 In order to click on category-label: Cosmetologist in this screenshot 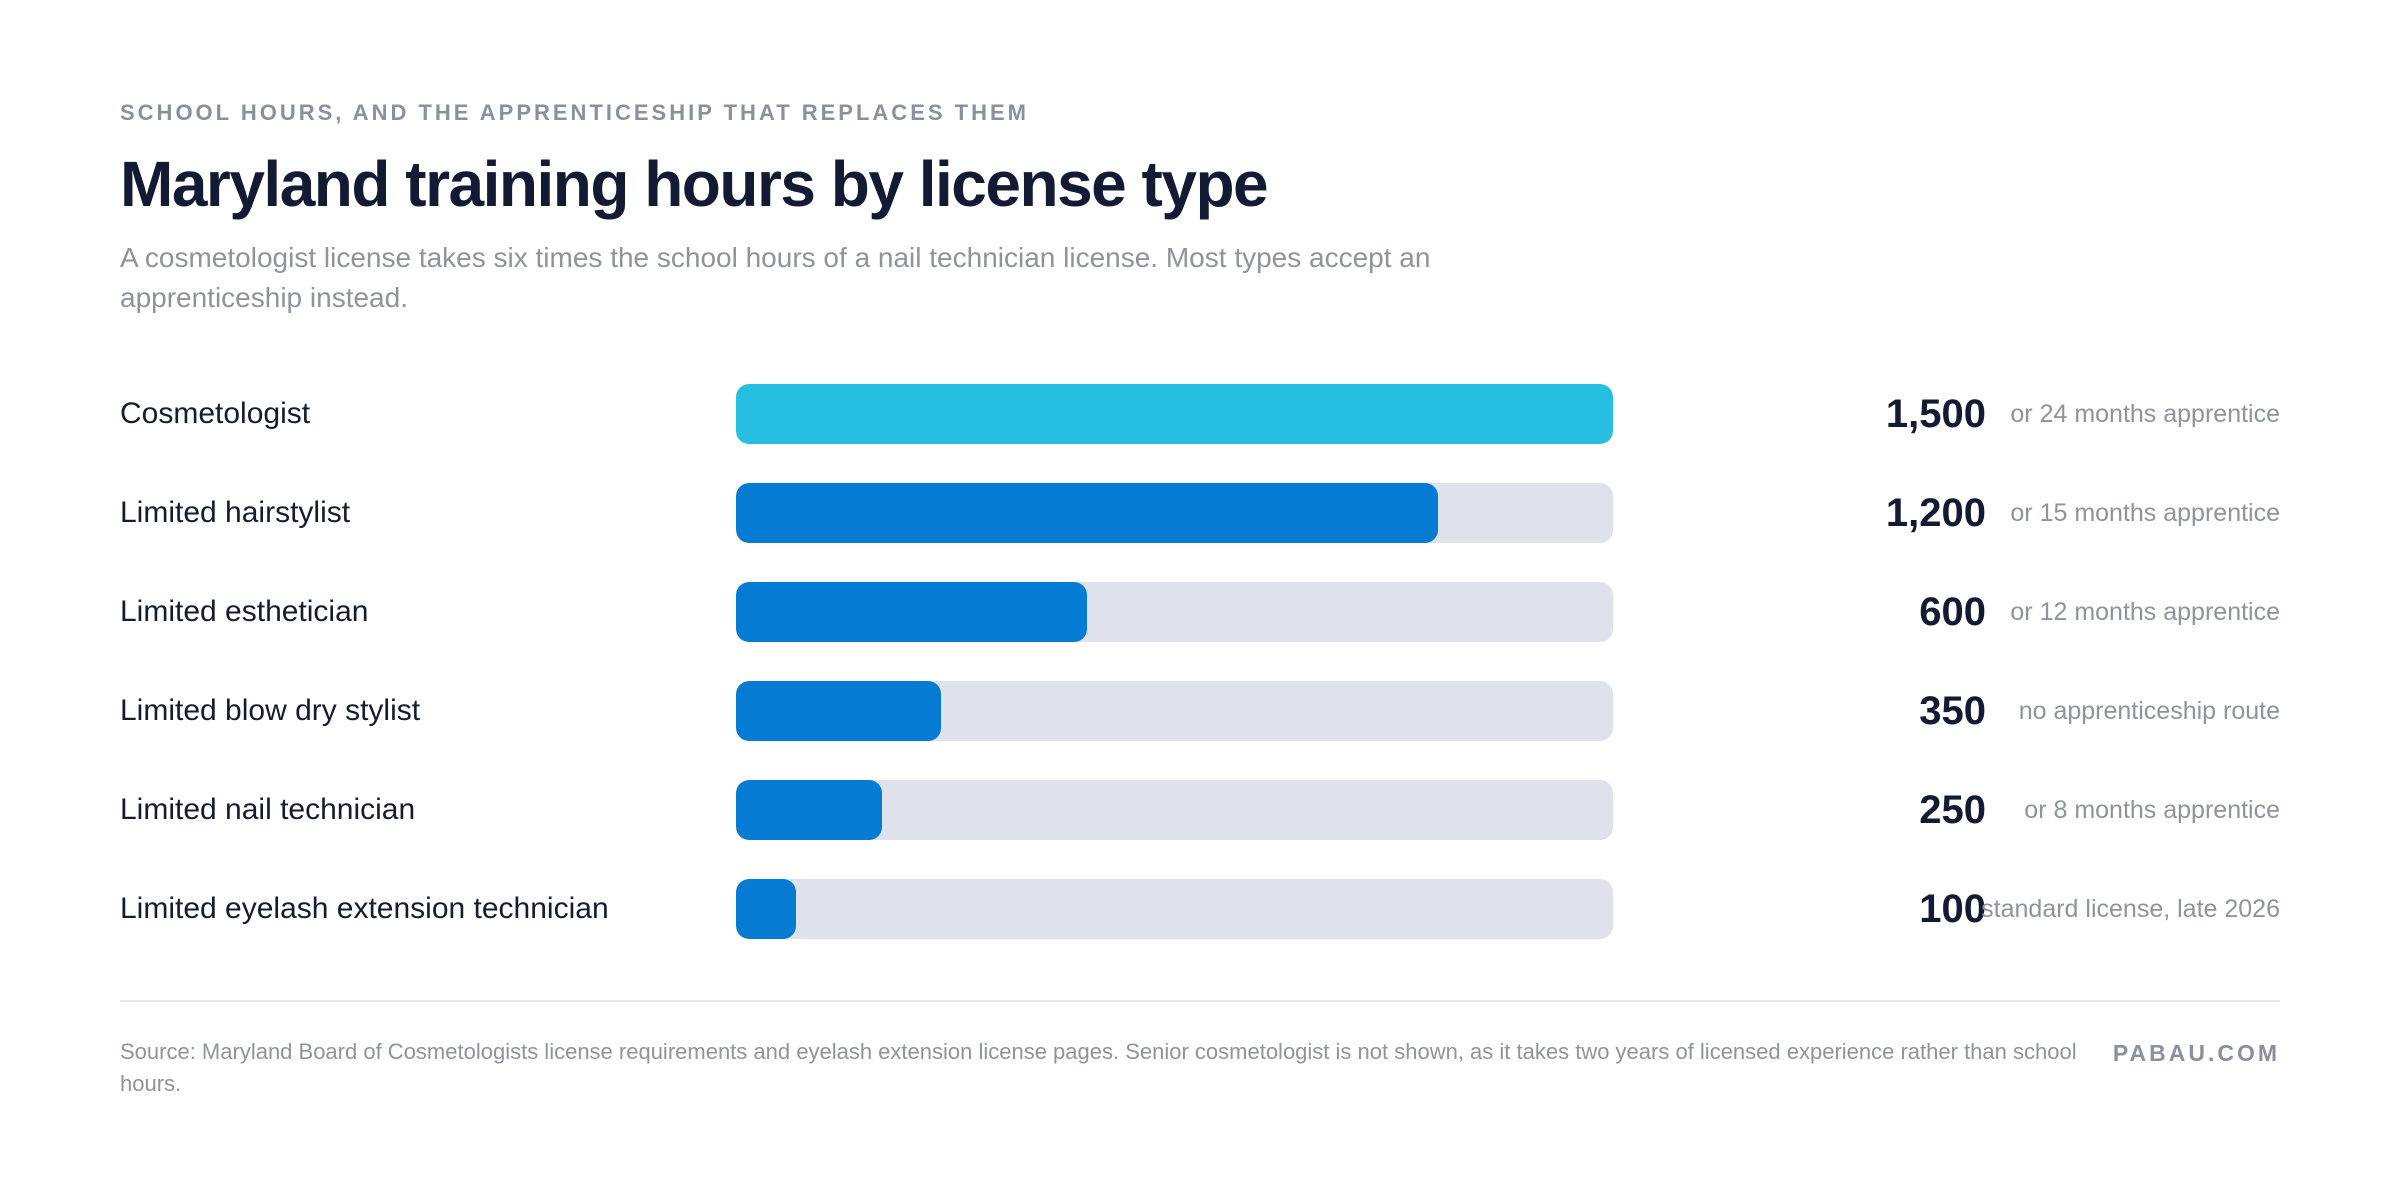, I will do `click(215, 413)`.